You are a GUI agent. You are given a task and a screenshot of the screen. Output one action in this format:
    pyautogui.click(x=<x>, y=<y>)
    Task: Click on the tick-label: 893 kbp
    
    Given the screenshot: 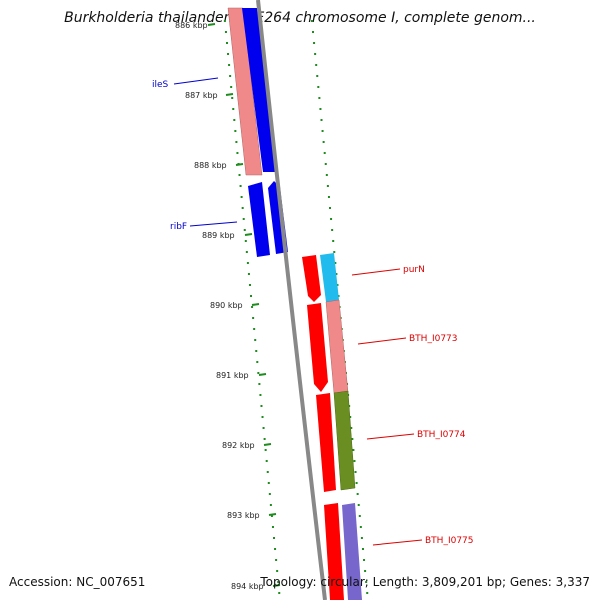 What is the action you would take?
    pyautogui.click(x=243, y=515)
    